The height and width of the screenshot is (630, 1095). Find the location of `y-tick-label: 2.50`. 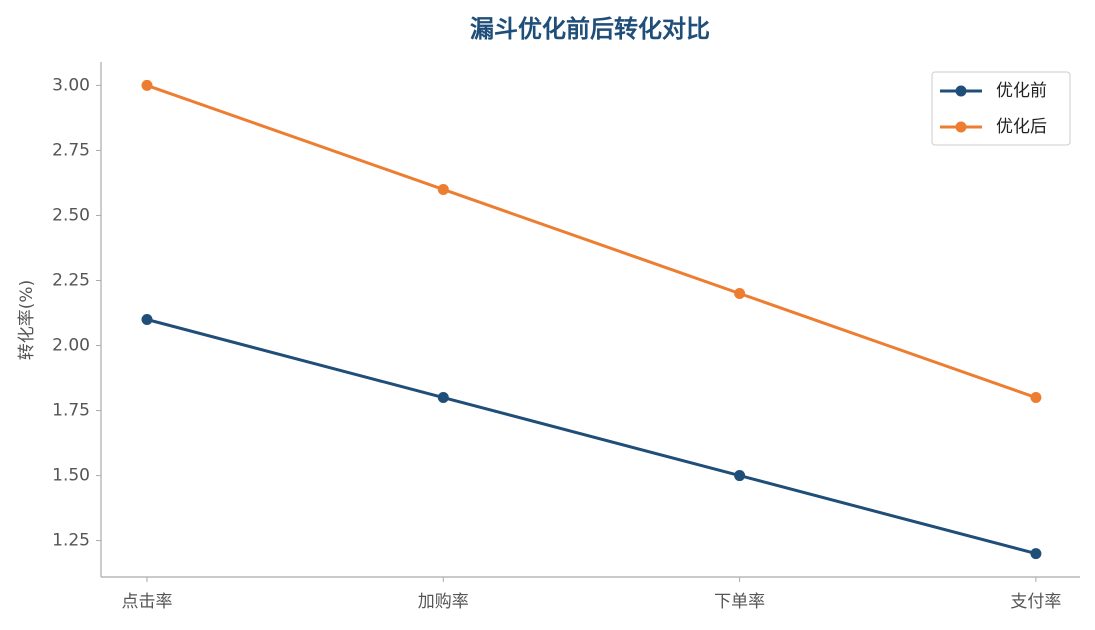

y-tick-label: 2.50 is located at coordinates (71, 215).